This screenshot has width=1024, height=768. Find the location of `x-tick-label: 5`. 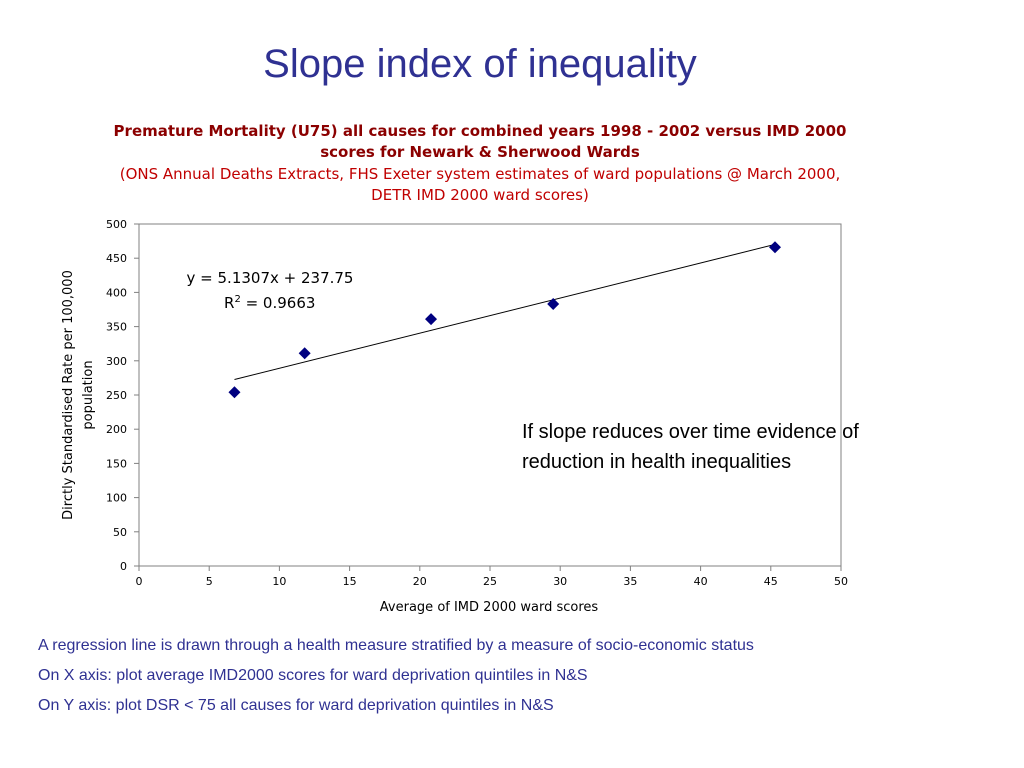

x-tick-label: 5 is located at coordinates (209, 581).